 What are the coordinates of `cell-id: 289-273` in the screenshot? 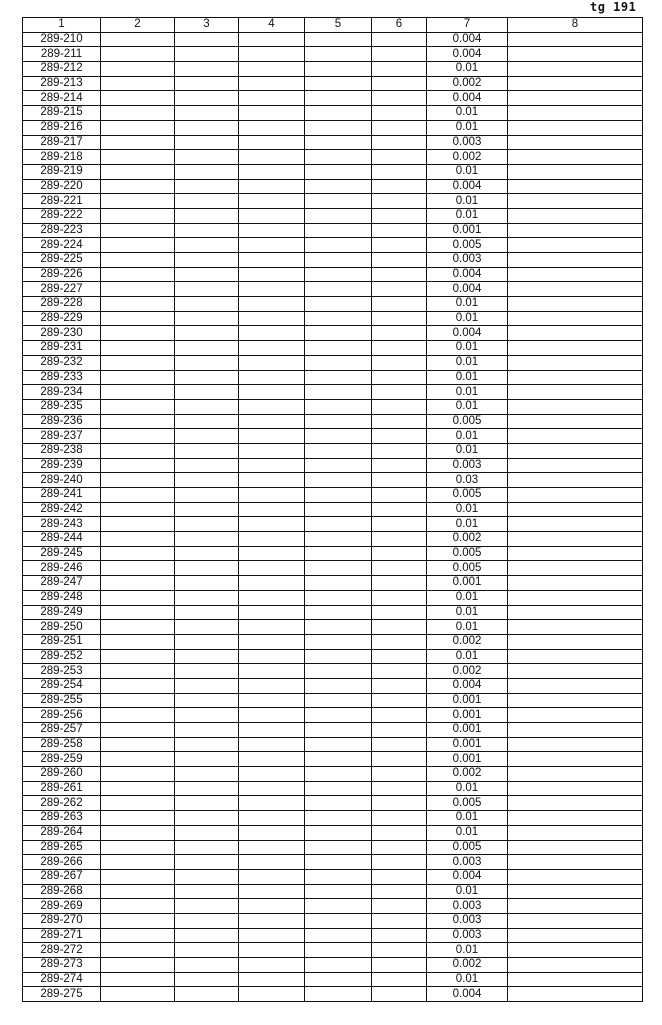 It's located at (61, 965).